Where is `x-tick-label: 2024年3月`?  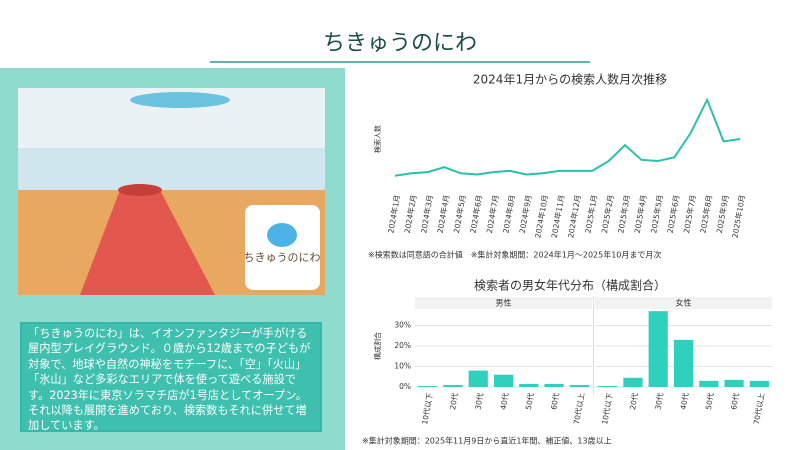 x-tick-label: 2024年3月 is located at coordinates (426, 214).